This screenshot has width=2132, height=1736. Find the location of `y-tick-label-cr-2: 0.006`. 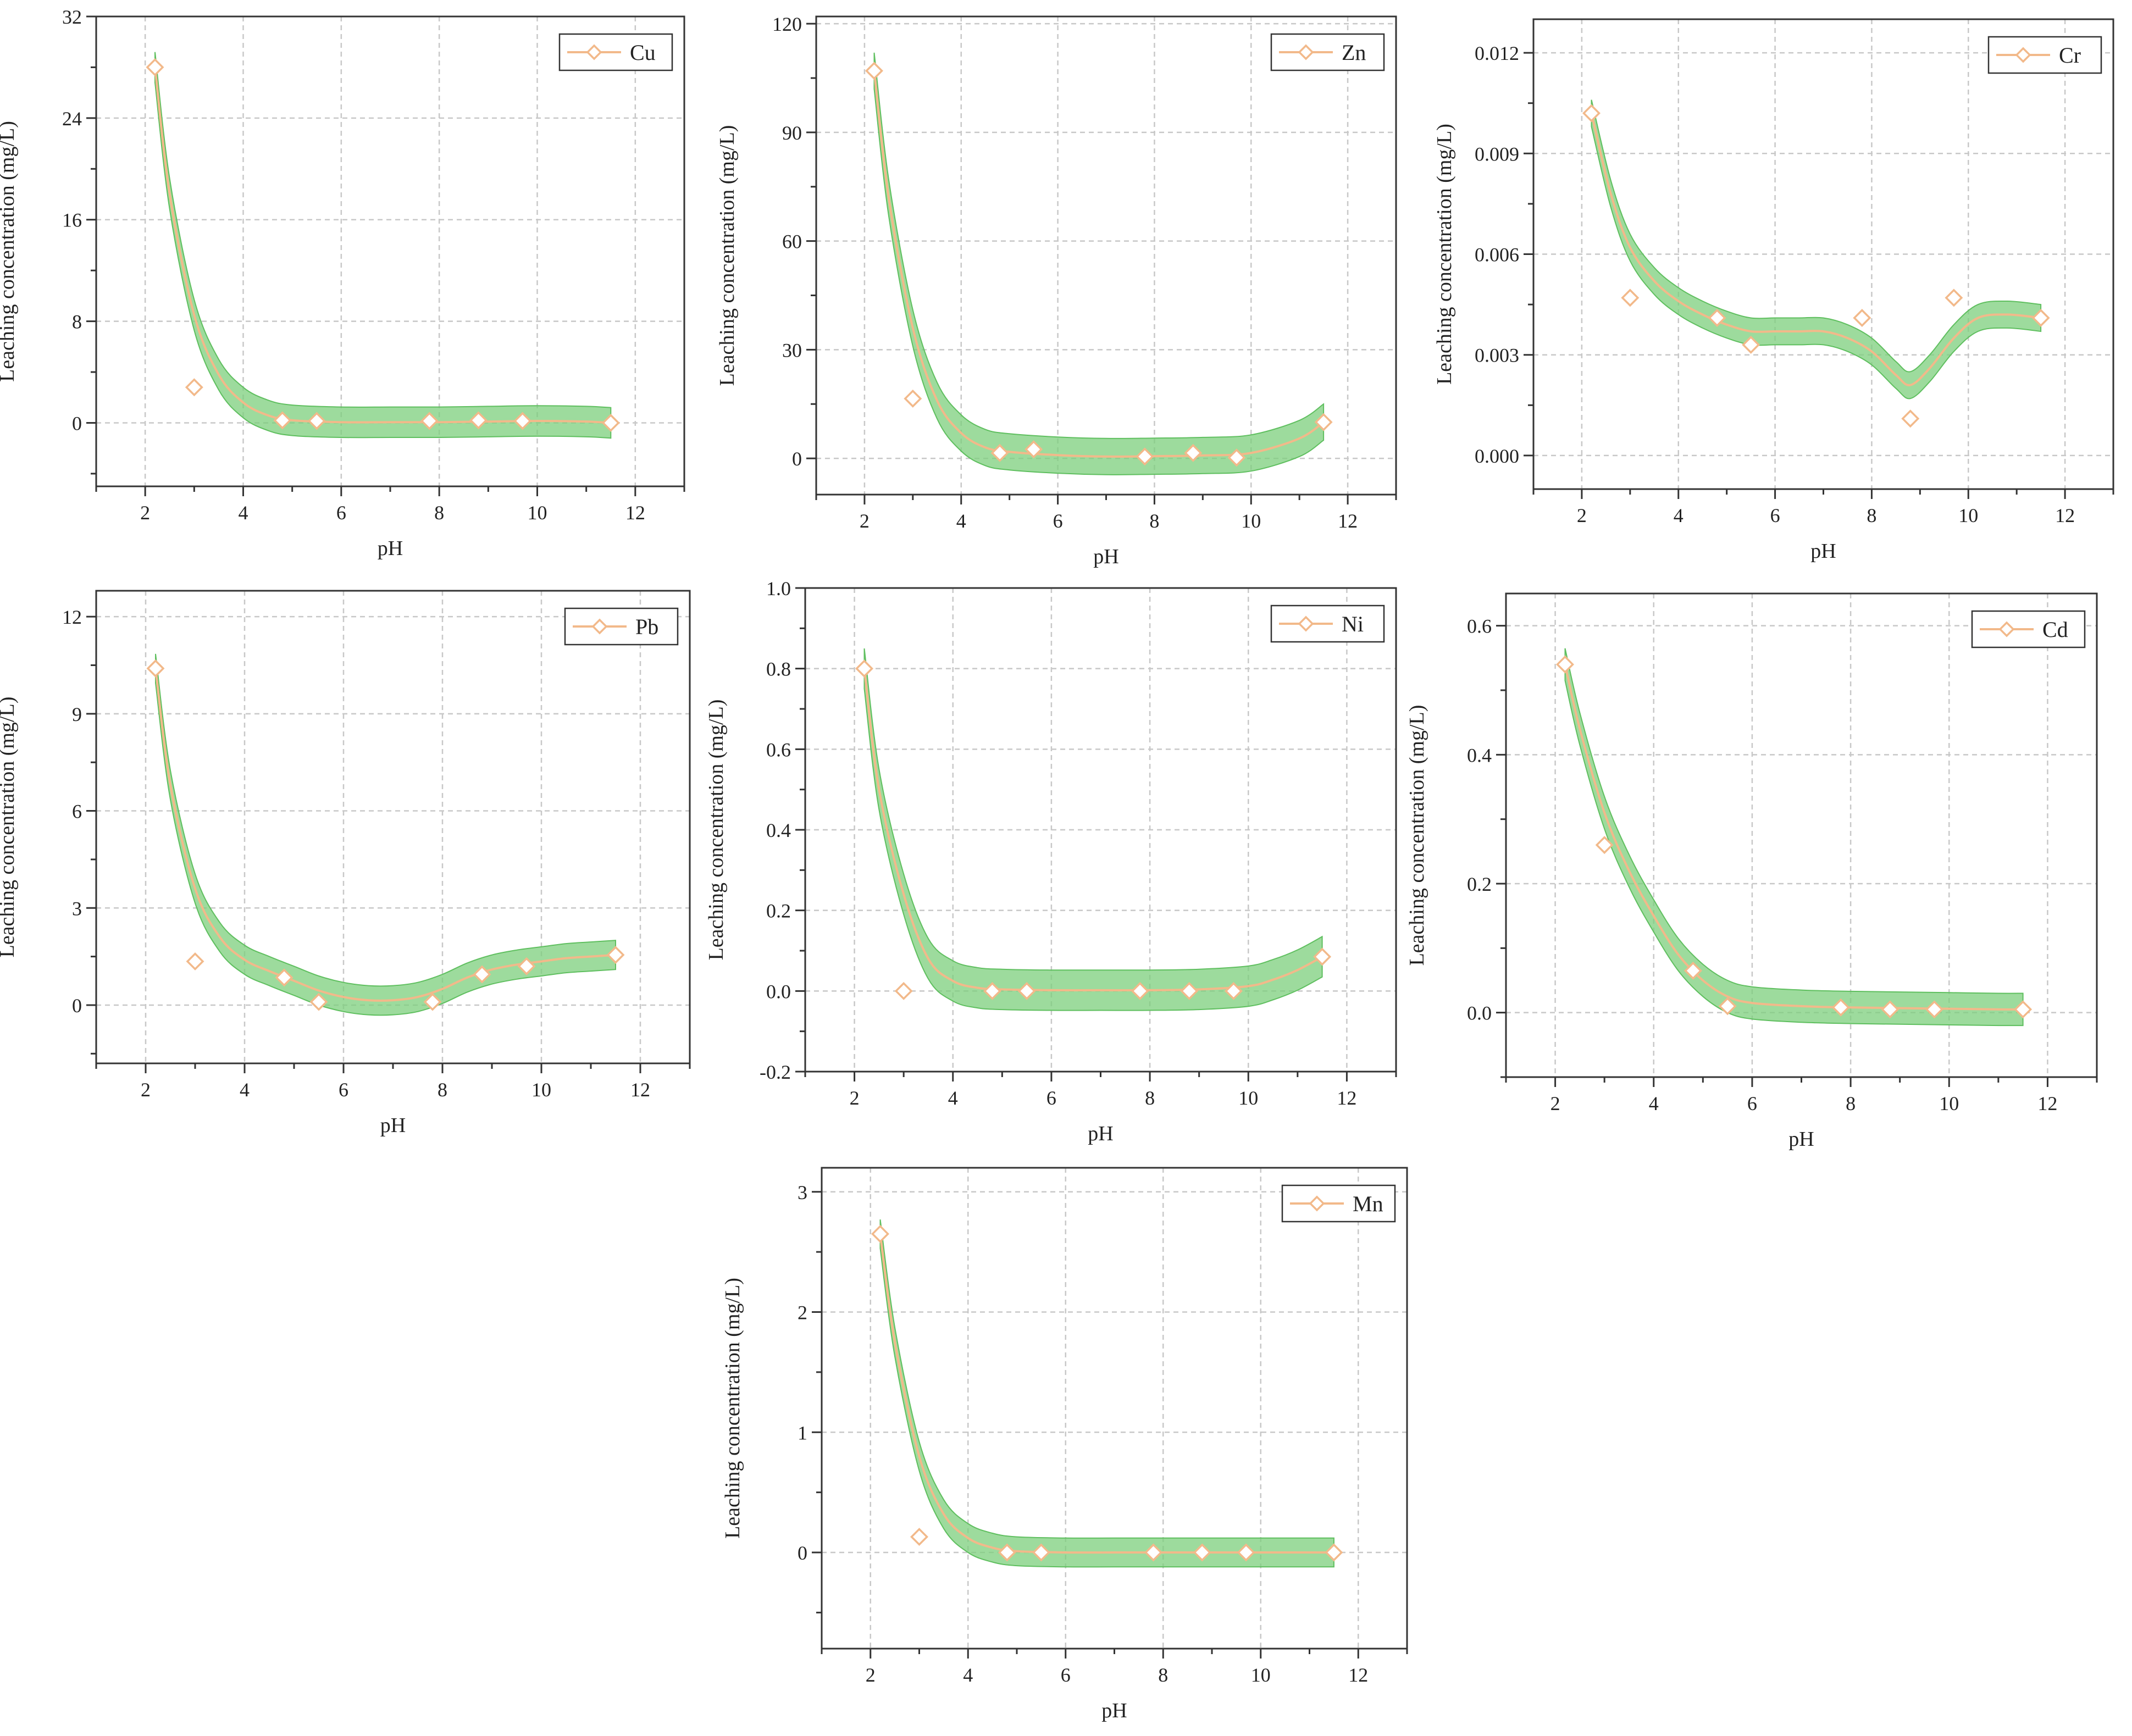

y-tick-label-cr-2: 0.006 is located at coordinates (1497, 255).